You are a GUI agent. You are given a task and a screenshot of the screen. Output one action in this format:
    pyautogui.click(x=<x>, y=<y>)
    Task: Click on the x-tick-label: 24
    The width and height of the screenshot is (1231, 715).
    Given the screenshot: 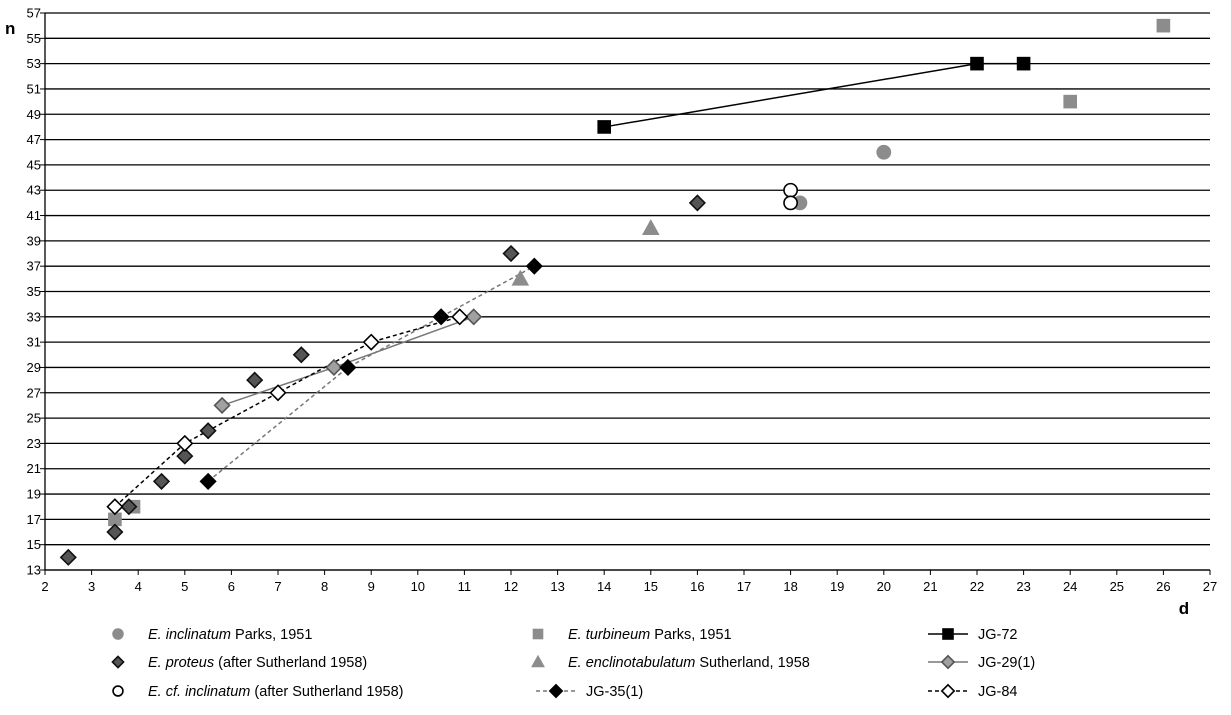 What is the action you would take?
    pyautogui.click(x=1070, y=586)
    